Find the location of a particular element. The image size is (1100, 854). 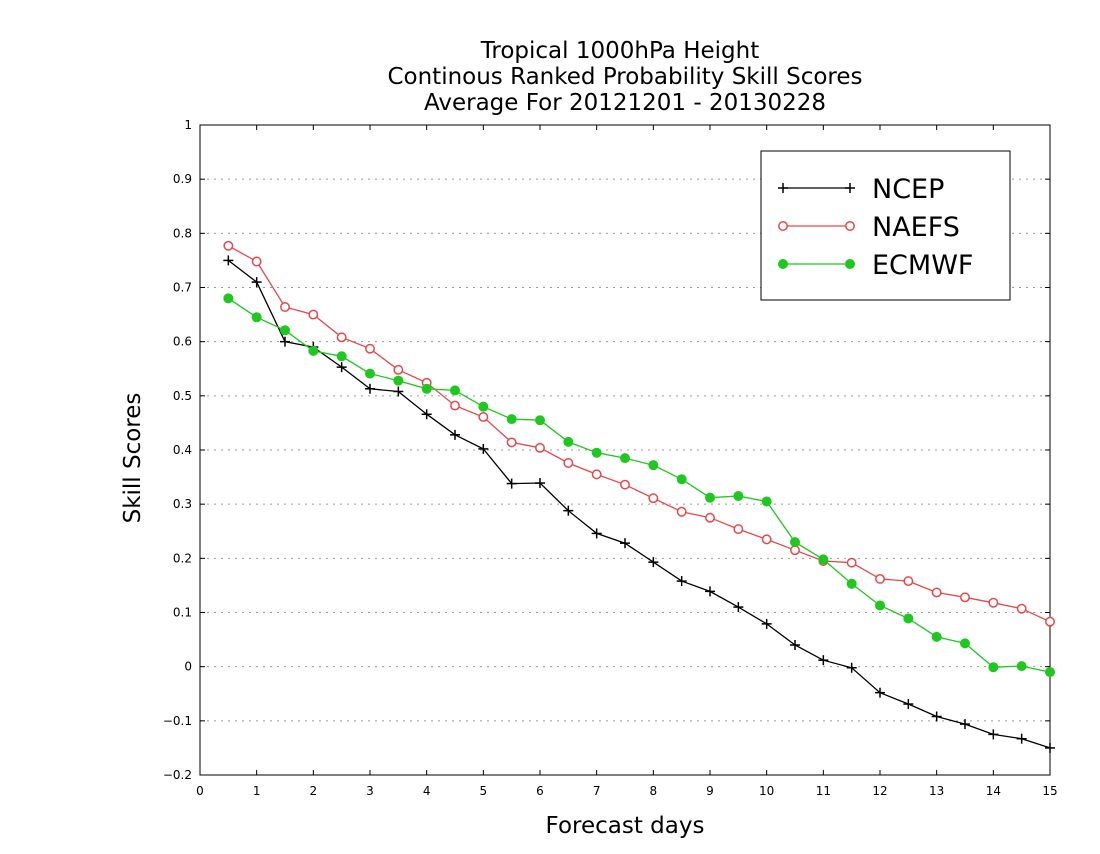

x-tick-label: 3 is located at coordinates (370, 791).